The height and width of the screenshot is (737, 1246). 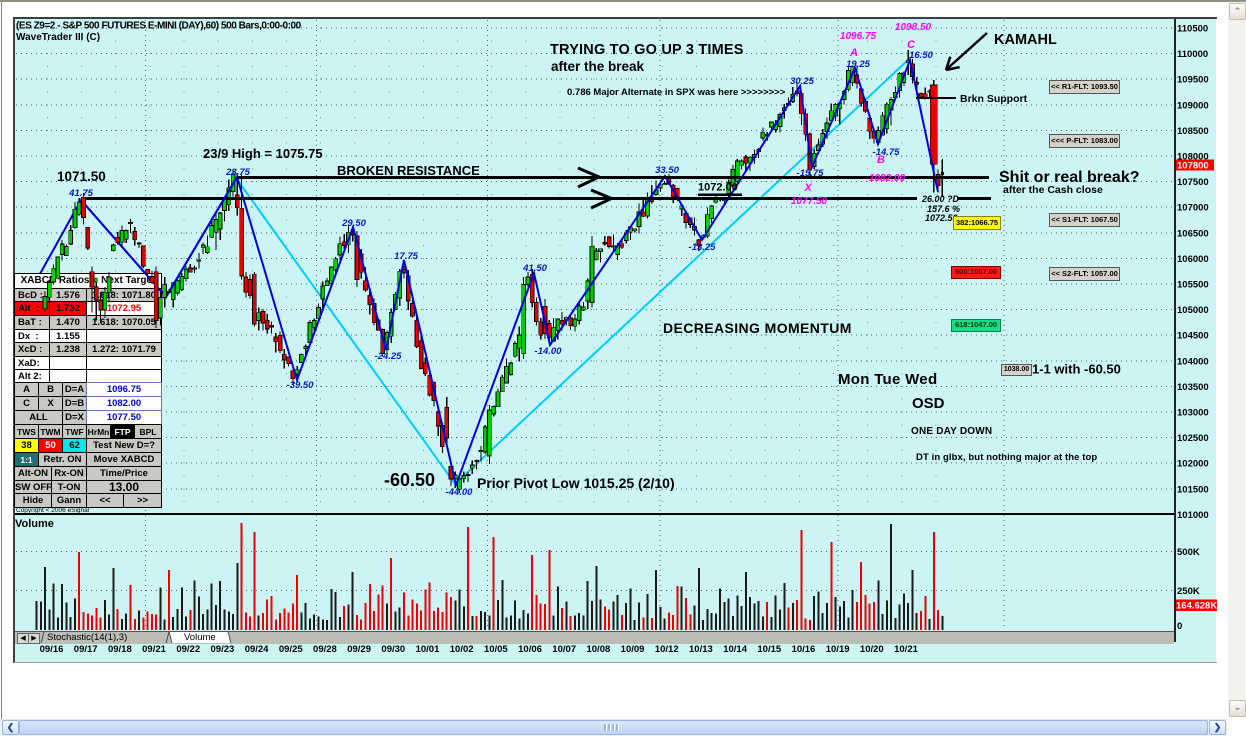 What do you see at coordinates (237, 172) in the screenshot?
I see `svg-text: 23.75` at bounding box center [237, 172].